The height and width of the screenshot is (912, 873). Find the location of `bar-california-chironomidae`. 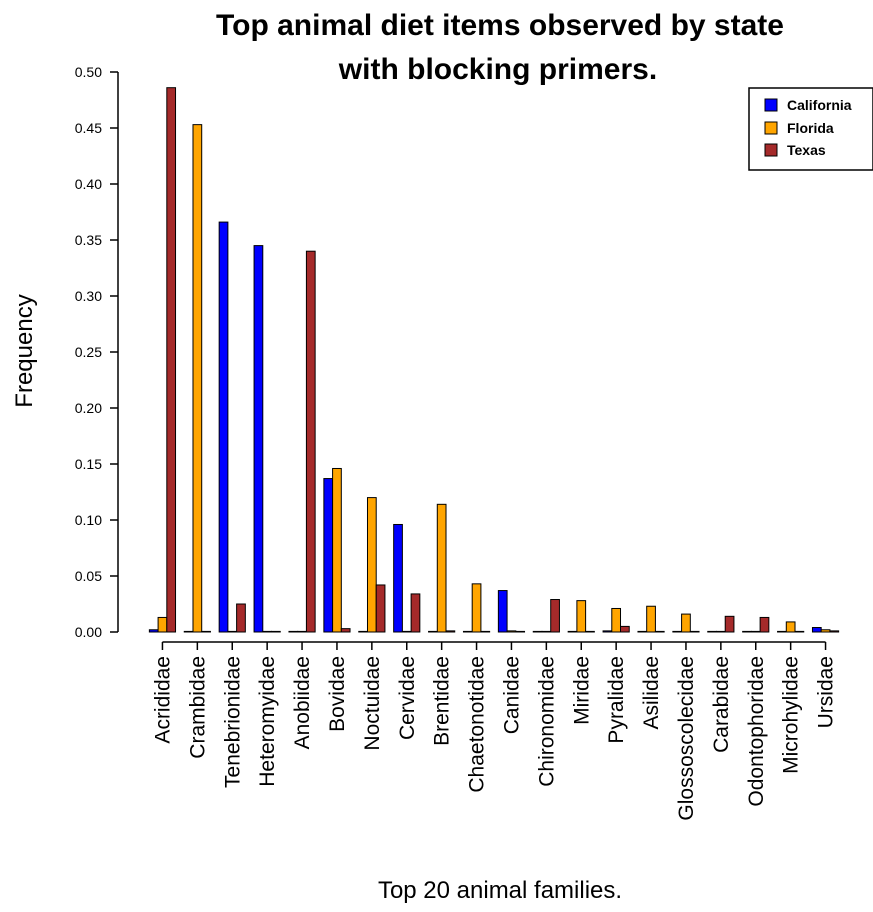

bar-california-chironomidae is located at coordinates (537, 631).